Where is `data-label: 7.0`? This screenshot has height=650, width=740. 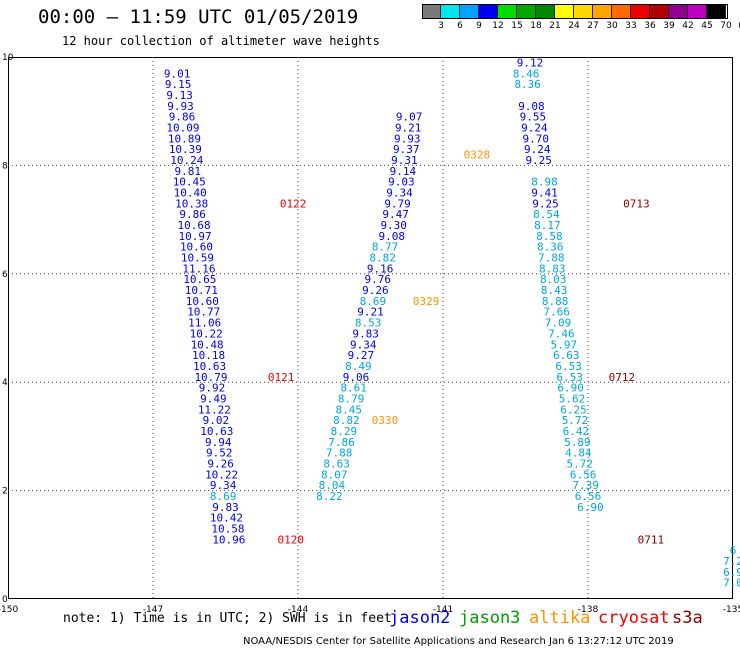
data-label: 7.0 is located at coordinates (731, 583).